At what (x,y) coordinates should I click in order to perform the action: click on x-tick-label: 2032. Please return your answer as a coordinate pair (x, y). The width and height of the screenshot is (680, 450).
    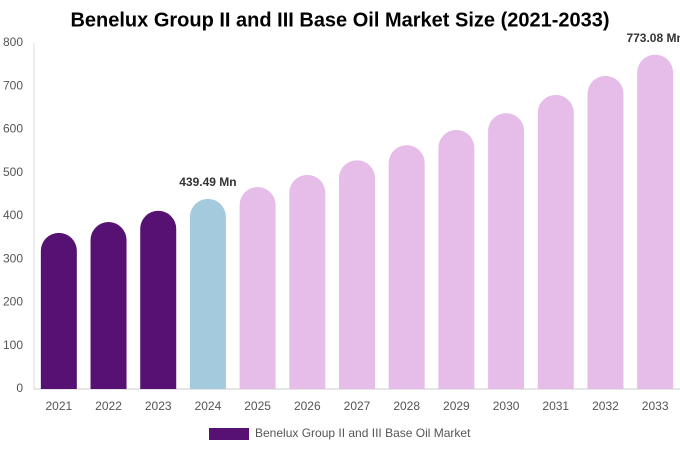
    Looking at the image, I should click on (605, 406).